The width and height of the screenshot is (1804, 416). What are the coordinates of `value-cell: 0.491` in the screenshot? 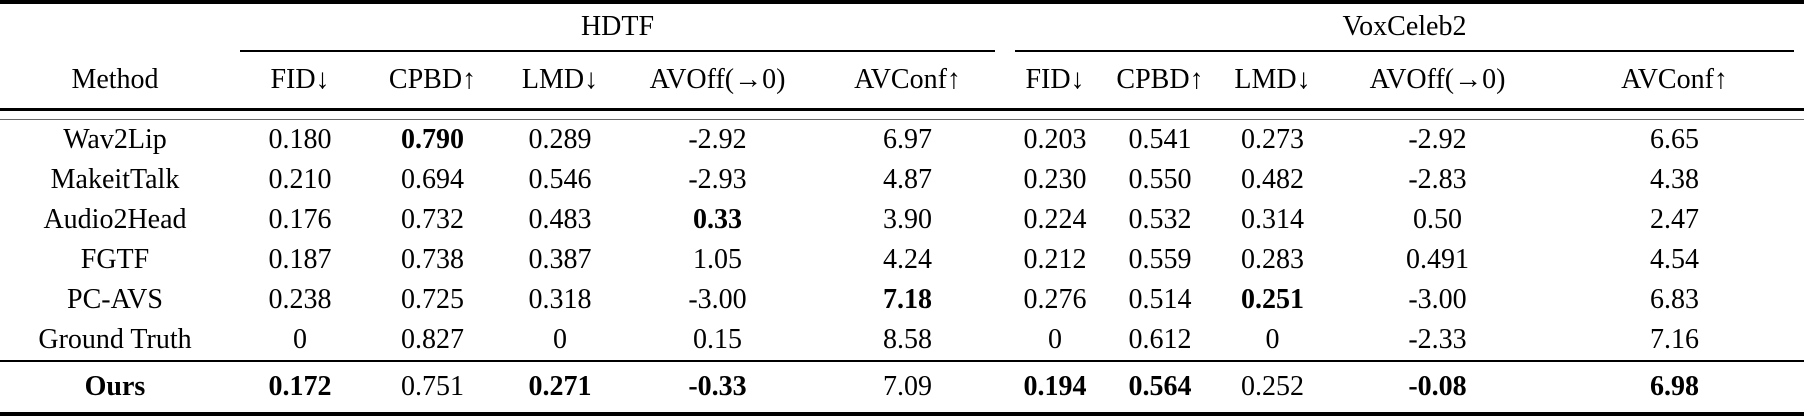 It's located at (1437, 259).